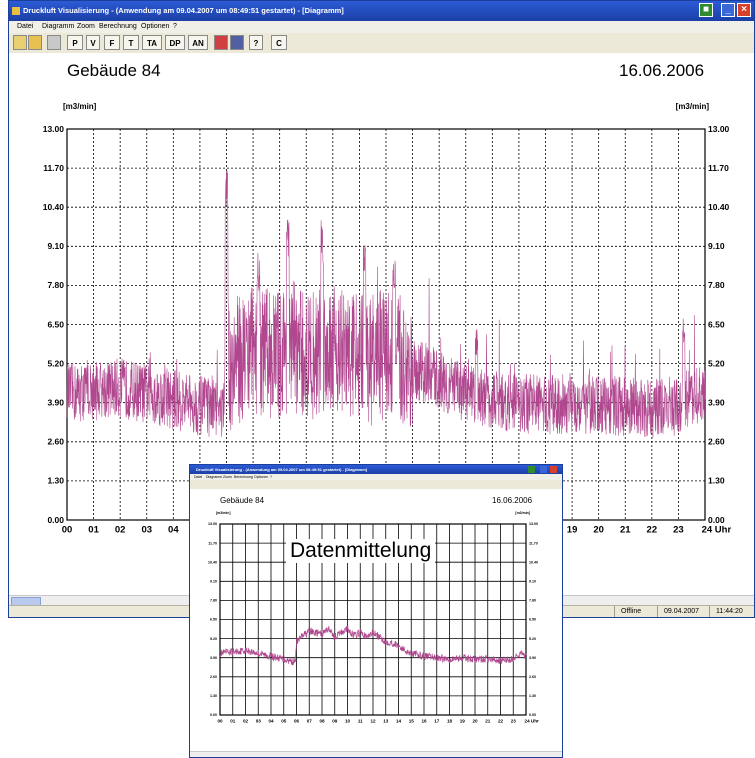 Image resolution: width=755 pixels, height=758 pixels. Describe the element at coordinates (360, 721) in the screenshot. I see `x-tick-label: 11` at that location.